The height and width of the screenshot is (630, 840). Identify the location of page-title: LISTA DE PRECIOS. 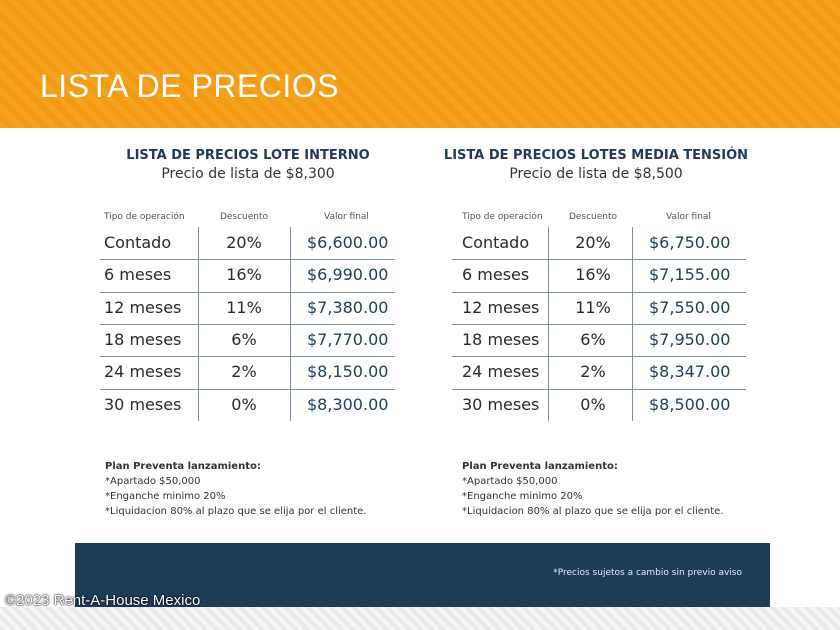
(190, 86).